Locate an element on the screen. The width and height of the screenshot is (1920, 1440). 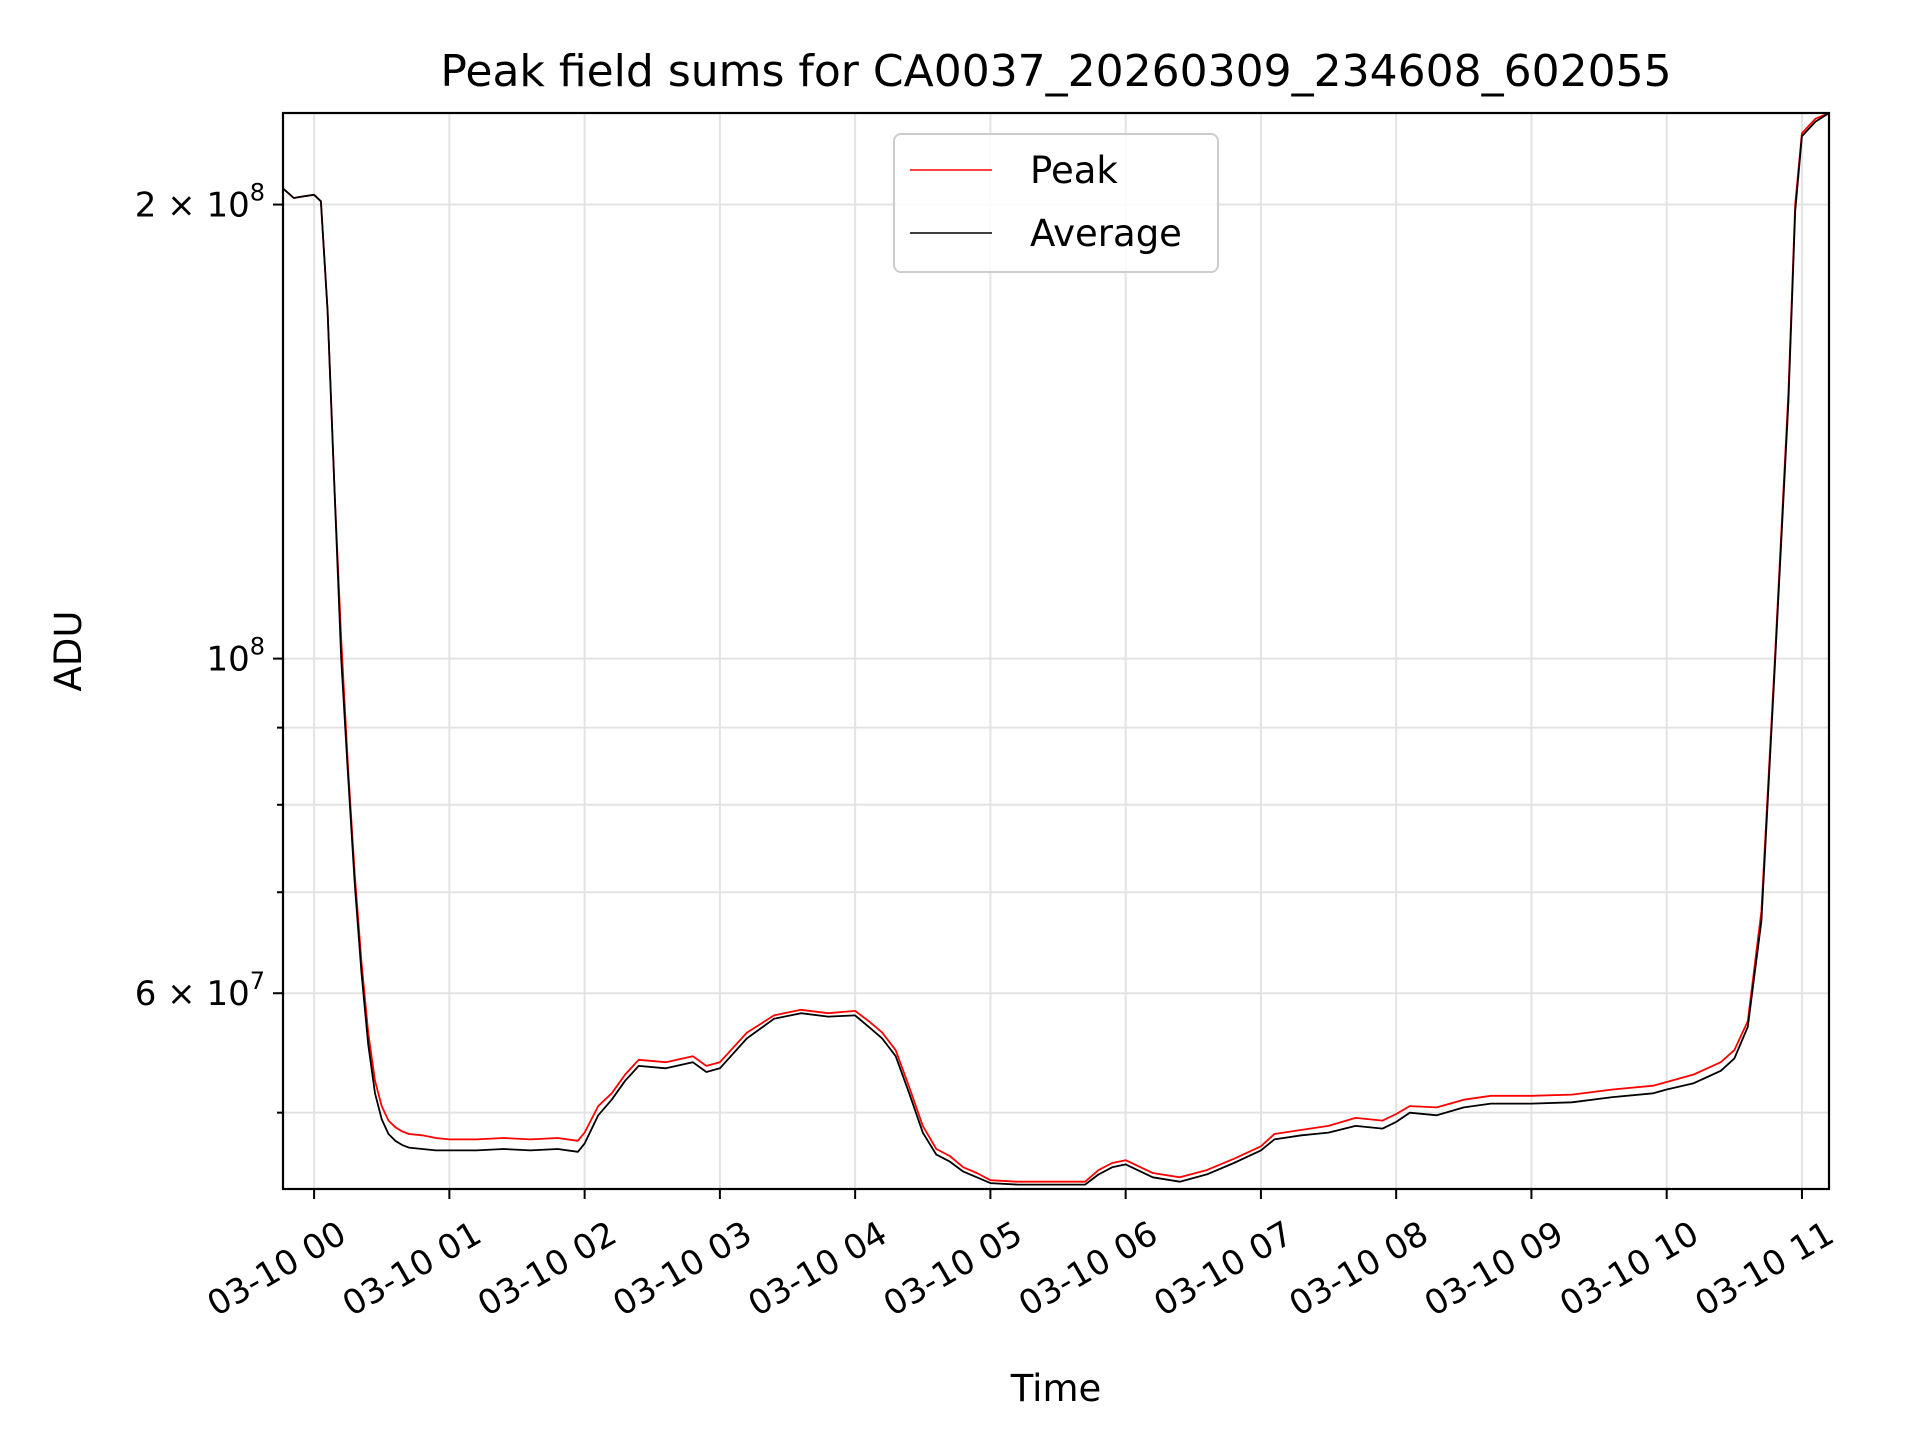
legend-box is located at coordinates (1056, 203).